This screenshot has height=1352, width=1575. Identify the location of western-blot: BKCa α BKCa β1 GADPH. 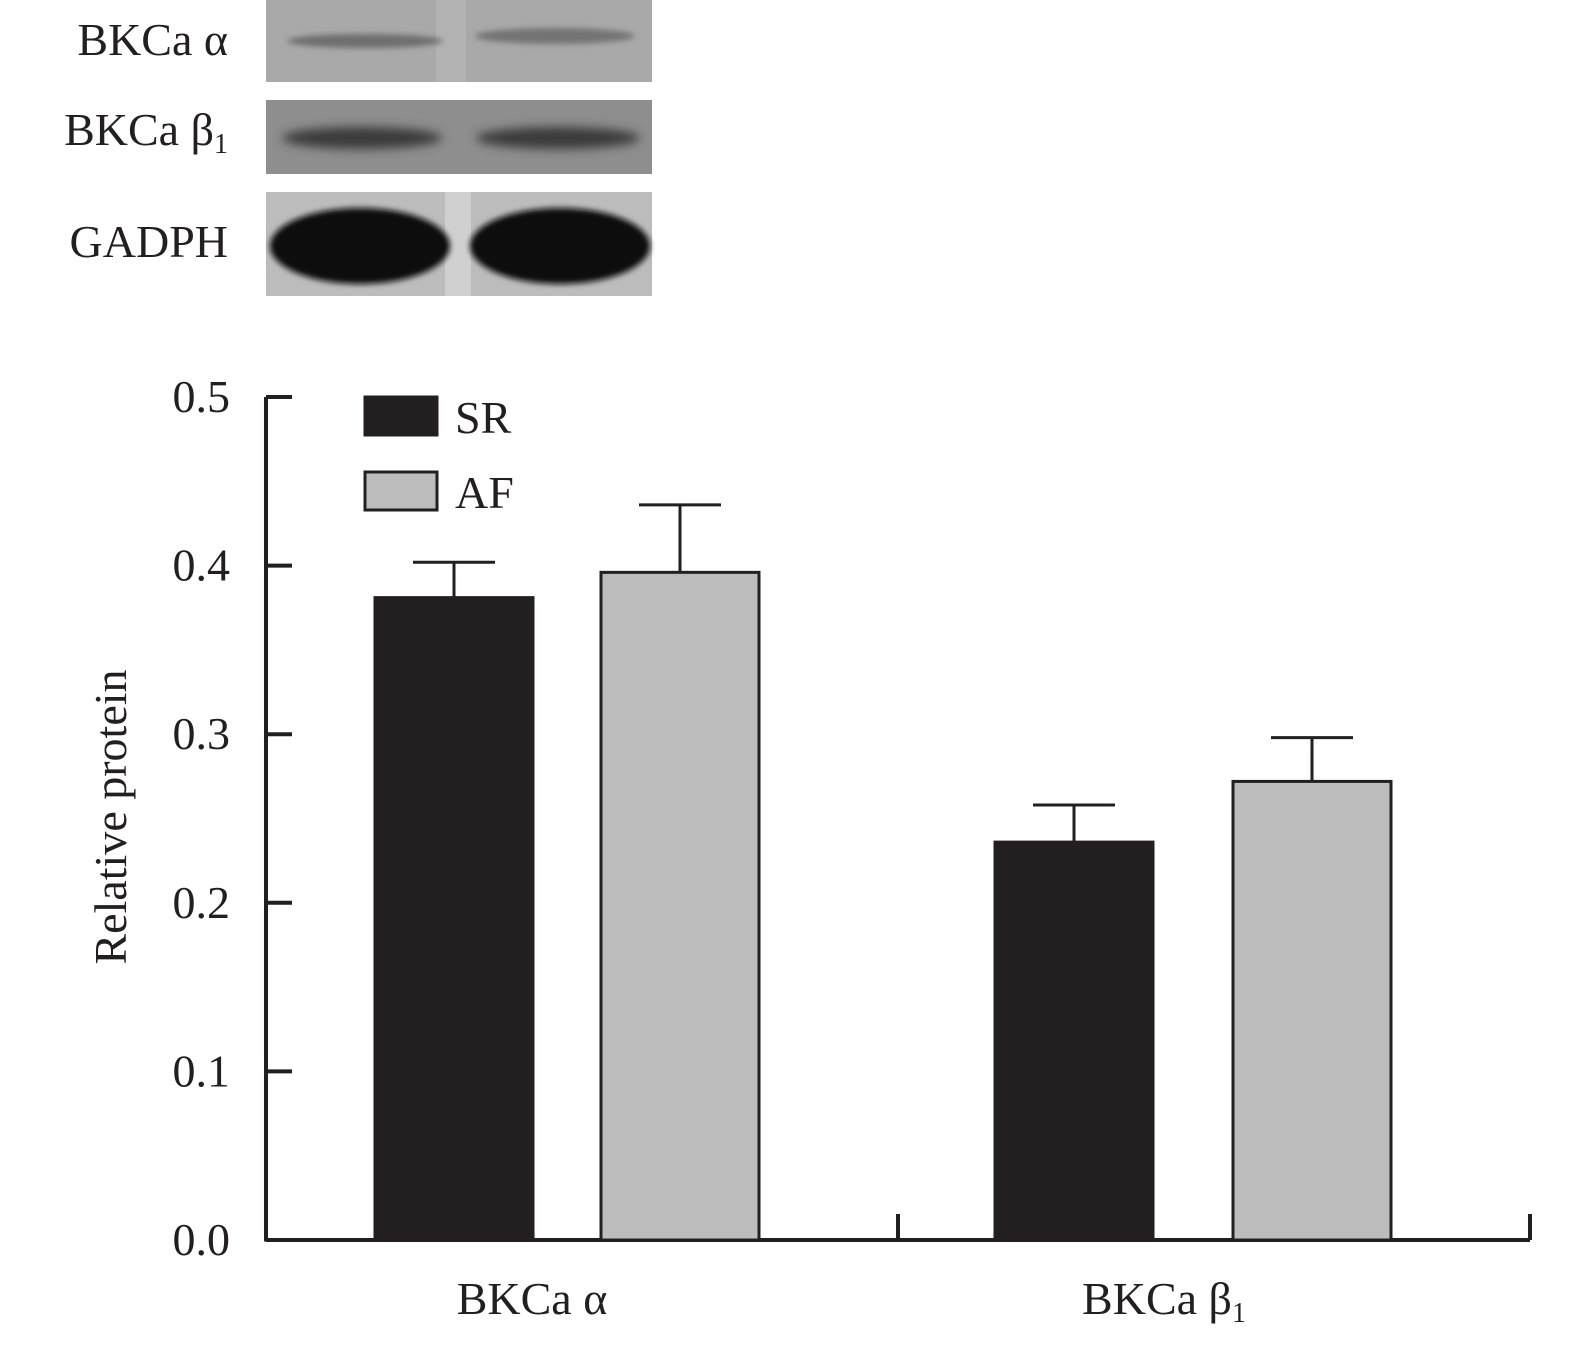
(358, 148).